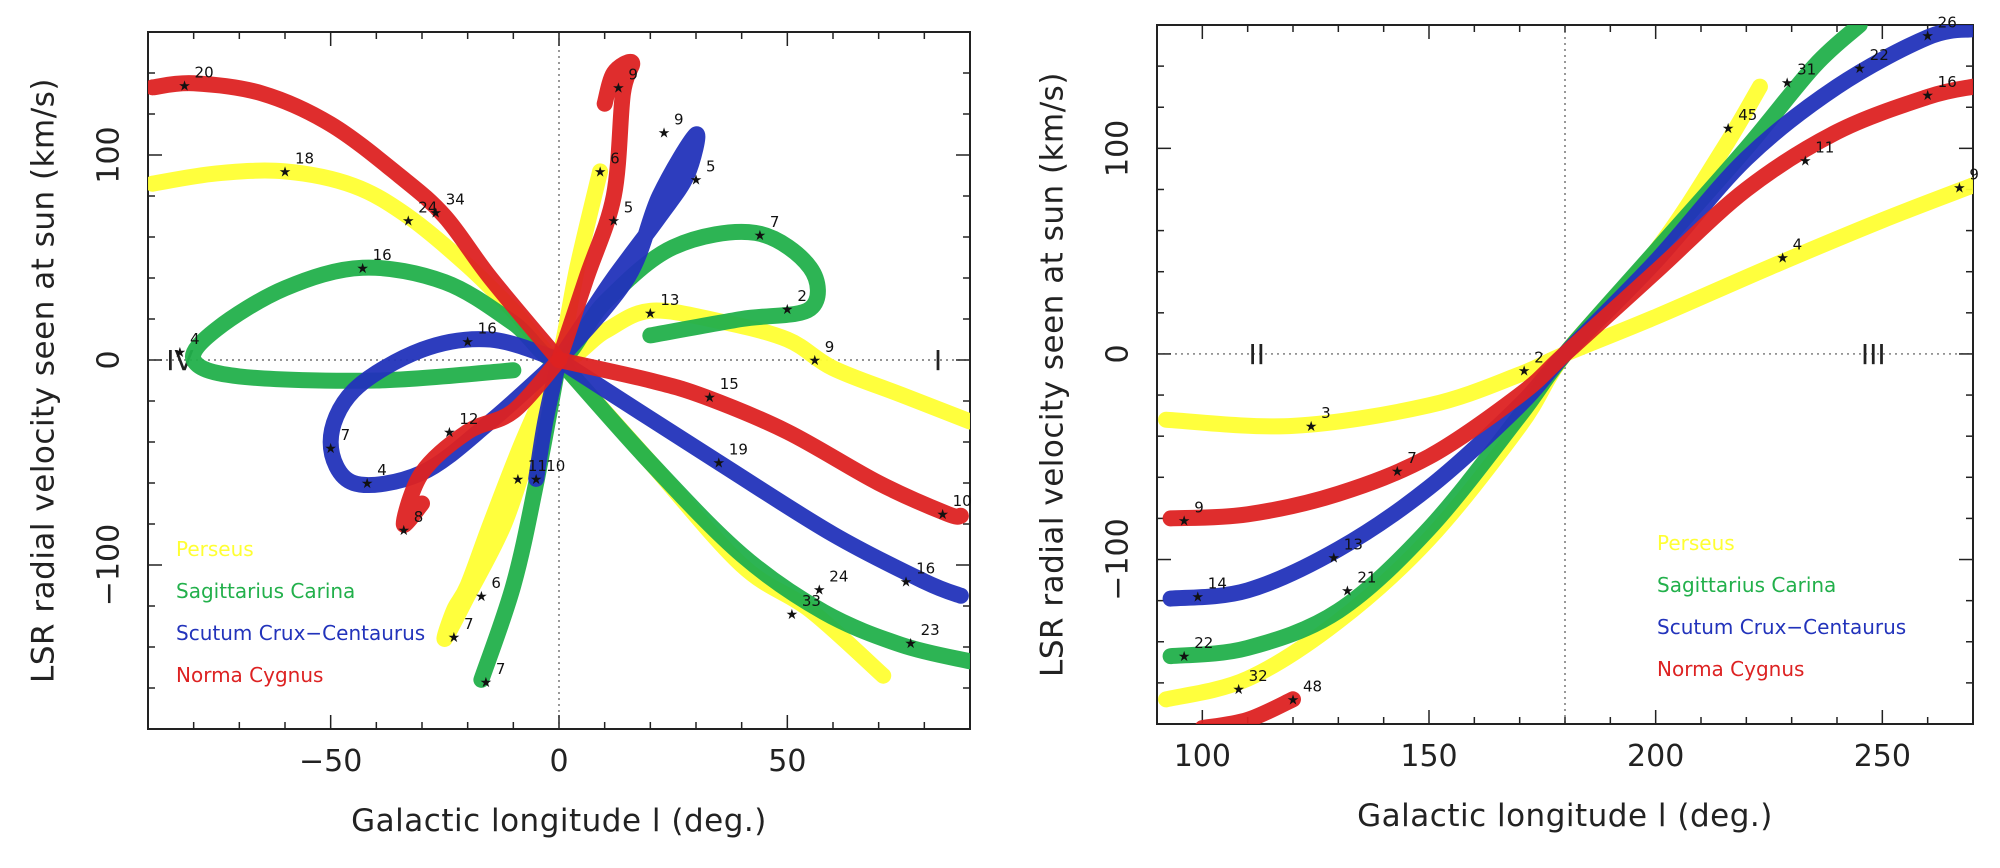  Describe the element at coordinates (1655, 756) in the screenshot. I see `x-tick-label: 200` at that location.